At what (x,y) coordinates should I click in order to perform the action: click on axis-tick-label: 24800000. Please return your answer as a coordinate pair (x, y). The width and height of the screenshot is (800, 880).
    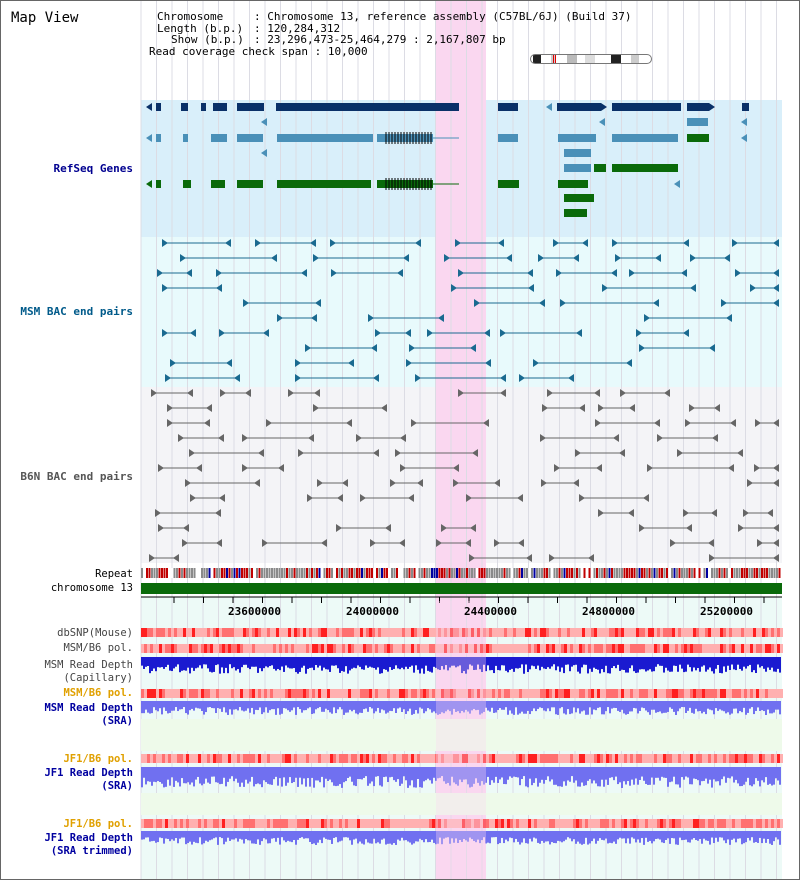
    Looking at the image, I should click on (608, 611).